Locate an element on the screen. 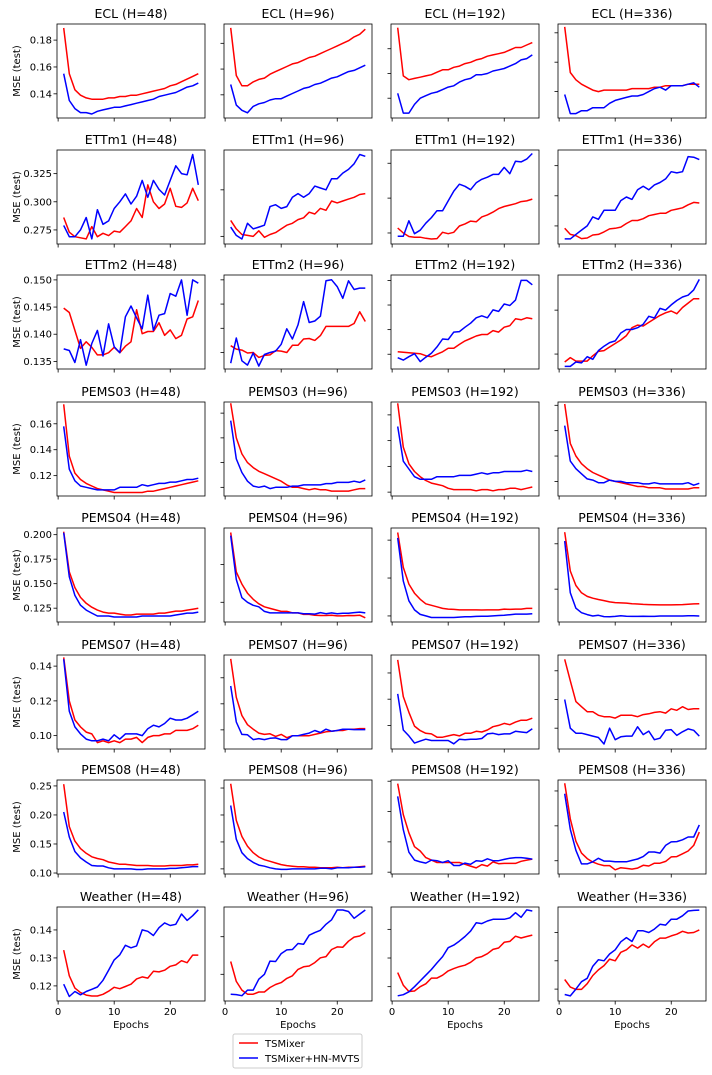  subplot-title: ETTm2 (H=336) is located at coordinates (632, 264).